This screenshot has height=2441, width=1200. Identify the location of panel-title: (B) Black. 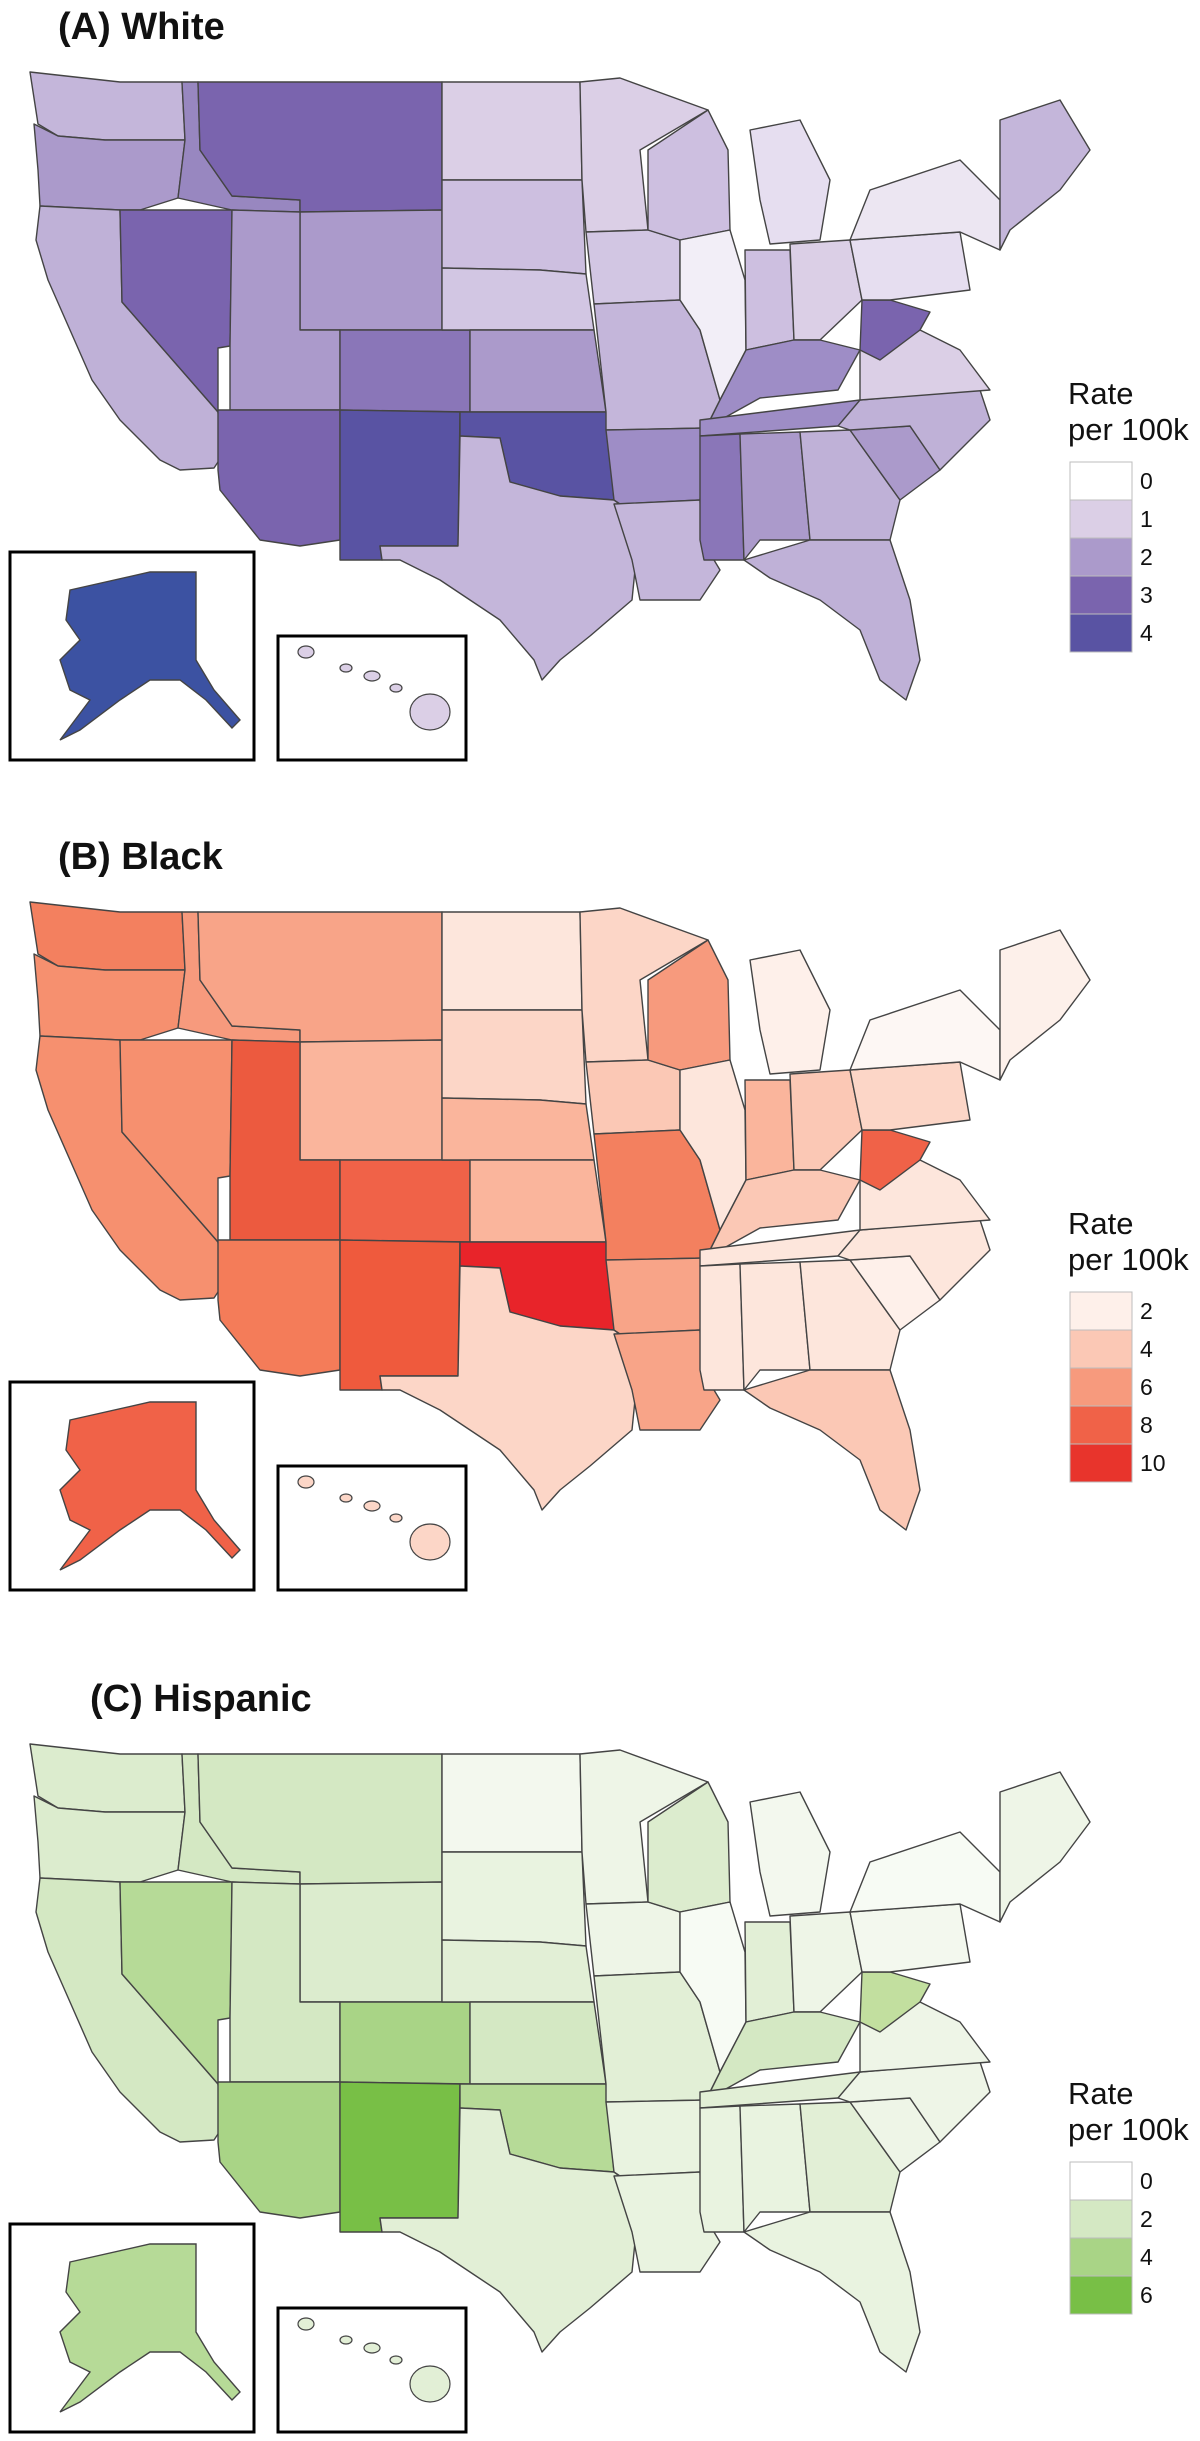
(140, 857).